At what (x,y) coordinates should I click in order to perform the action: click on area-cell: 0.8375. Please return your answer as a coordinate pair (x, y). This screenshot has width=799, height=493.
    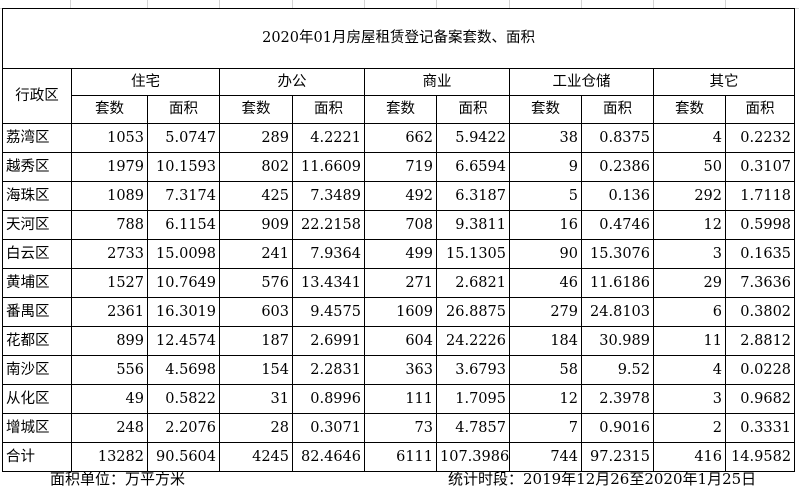
    Looking at the image, I should click on (617, 138).